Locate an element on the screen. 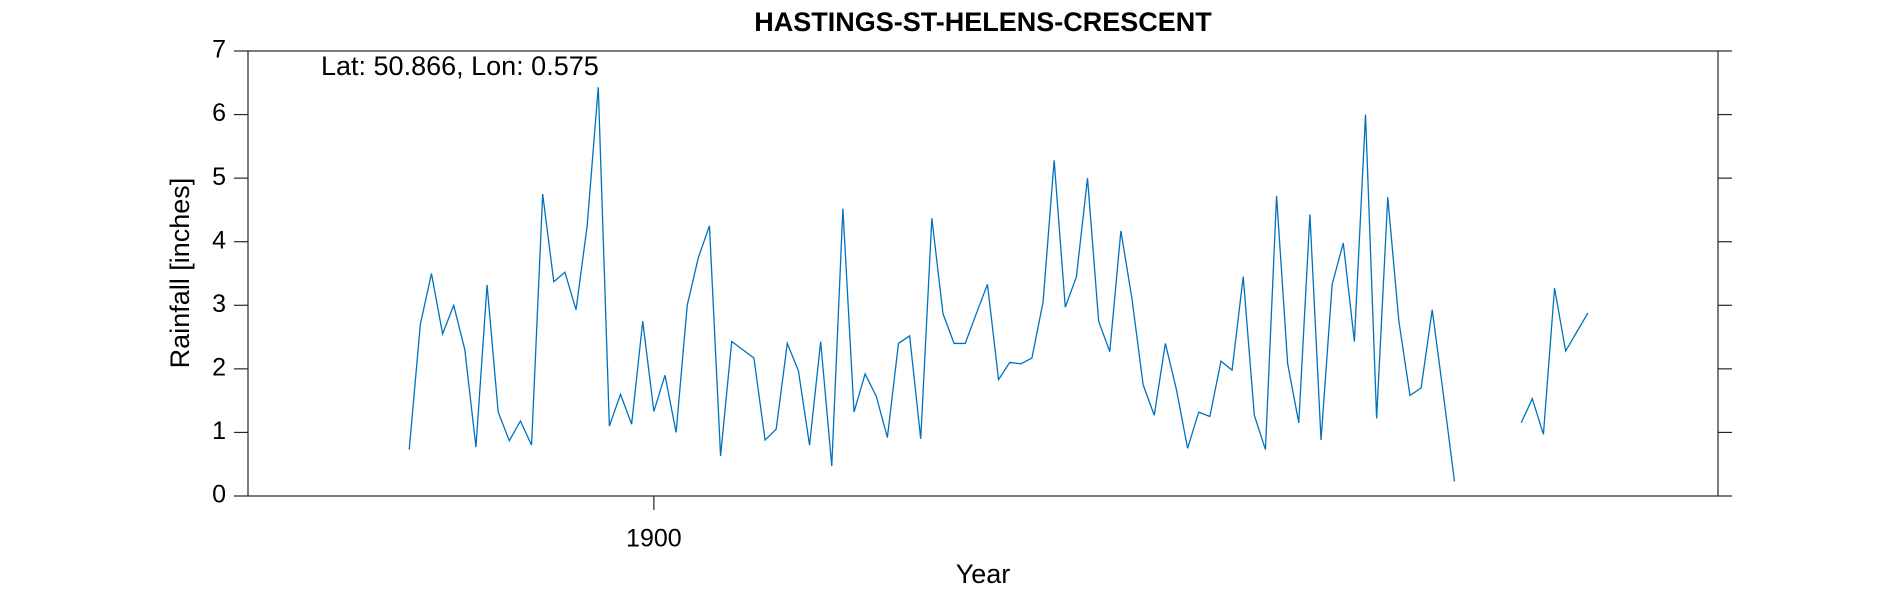 This screenshot has height=591, width=1890. y-tick-label: 3 is located at coordinates (219, 304).